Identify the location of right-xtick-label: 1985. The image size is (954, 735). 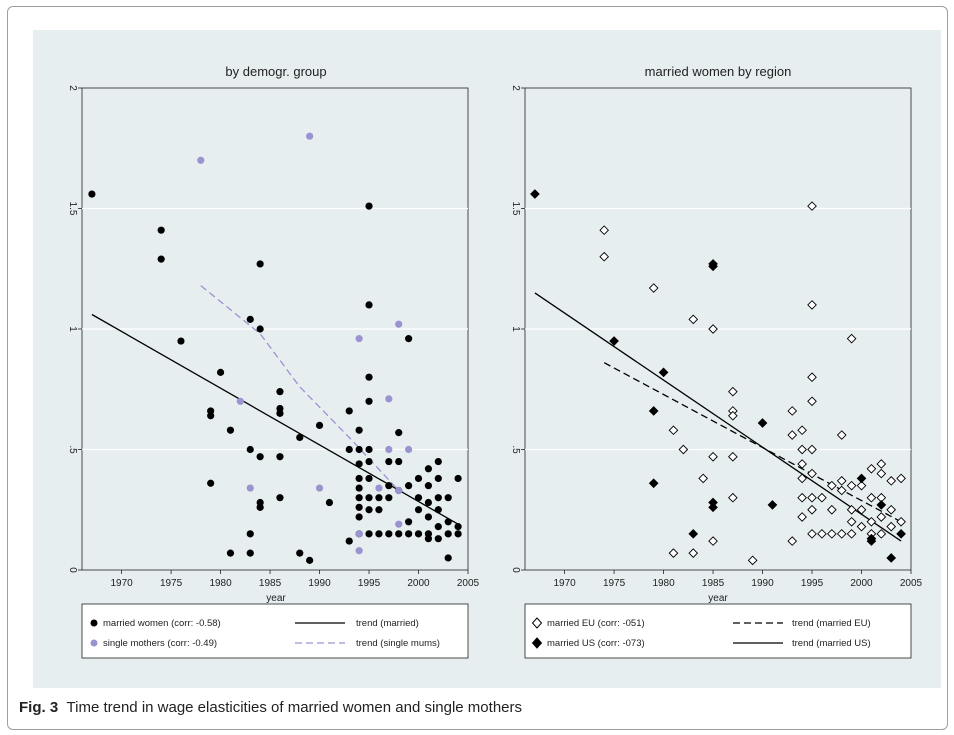
(713, 583).